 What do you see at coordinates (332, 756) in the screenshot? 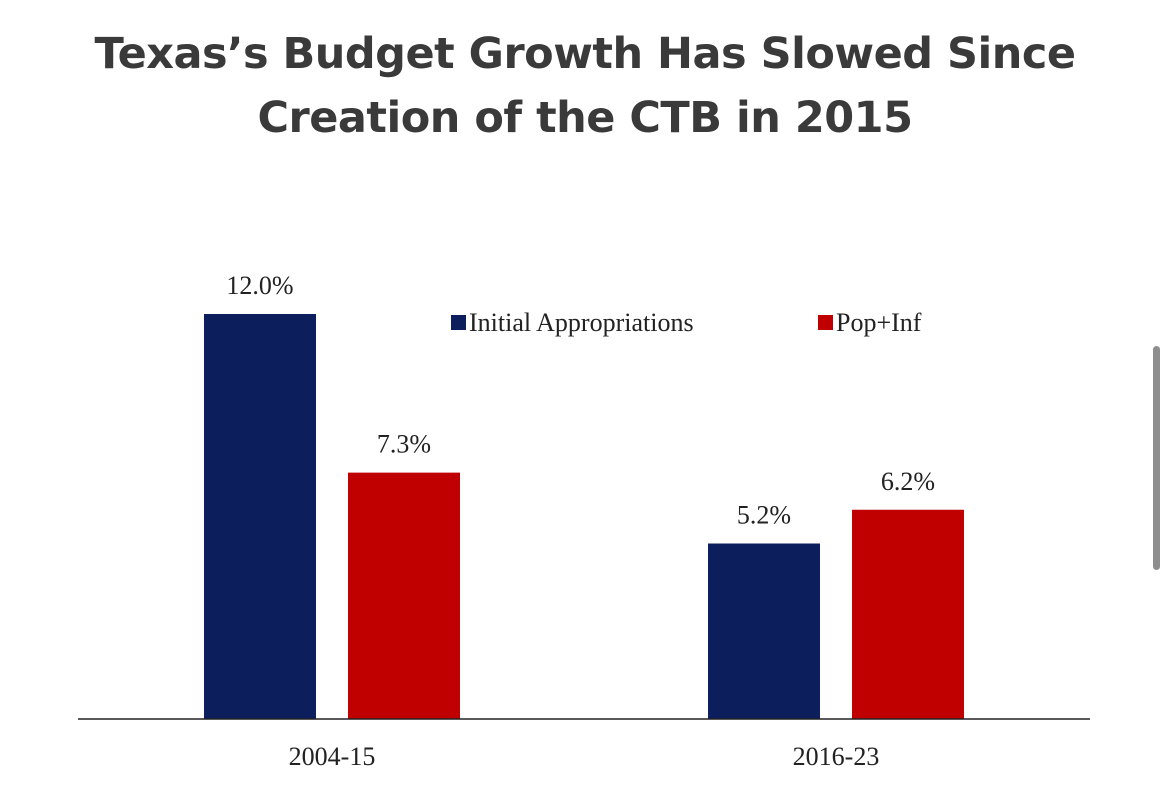
I see `category-label-2004-15: 2004-15` at bounding box center [332, 756].